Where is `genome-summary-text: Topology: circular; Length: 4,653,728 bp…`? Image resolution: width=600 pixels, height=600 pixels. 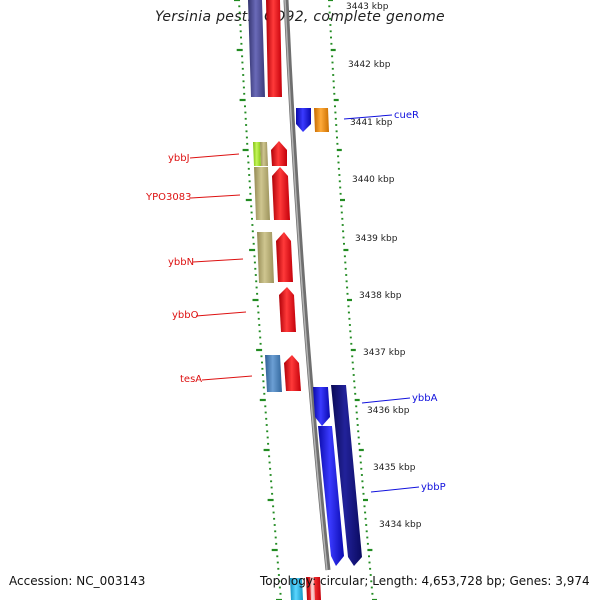
genome-summary-text: Topology: circular; Length: 4,653,728 bp… is located at coordinates (425, 581).